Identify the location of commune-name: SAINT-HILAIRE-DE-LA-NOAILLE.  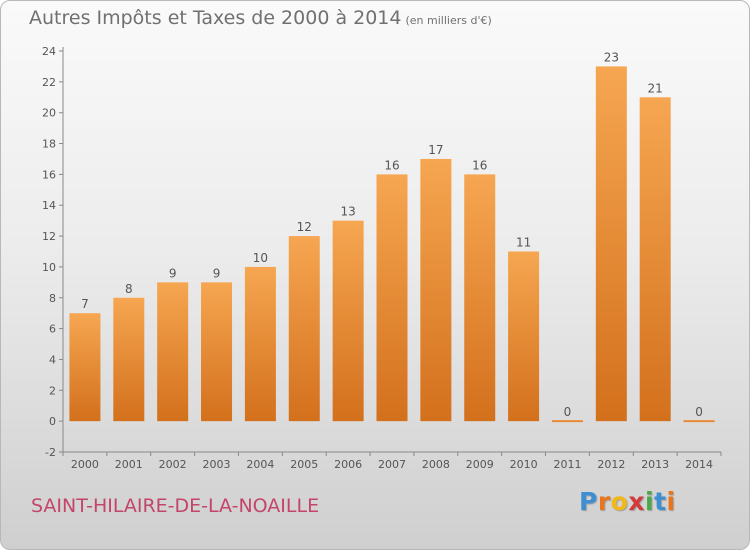
(175, 506).